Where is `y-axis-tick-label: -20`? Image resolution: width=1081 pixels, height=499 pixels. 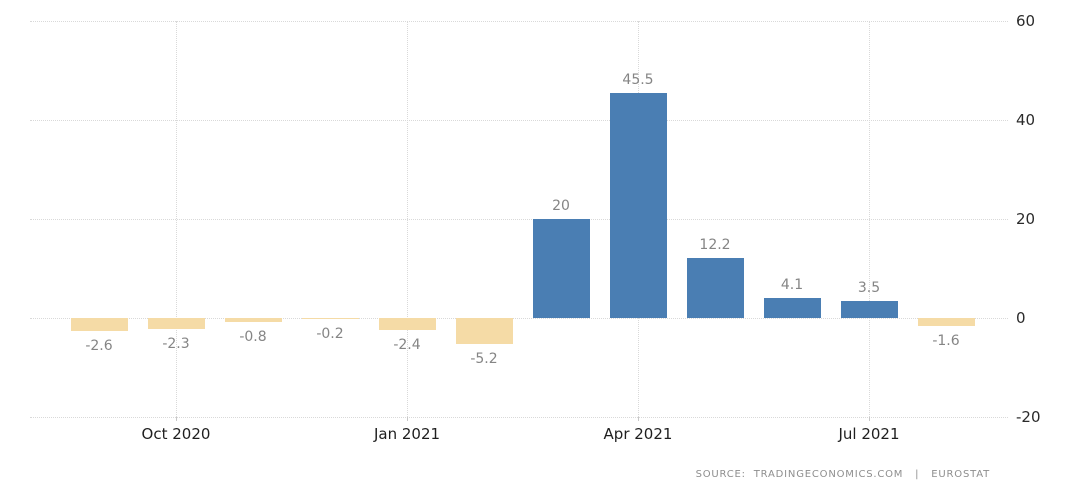
y-axis-tick-label: -20 is located at coordinates (1028, 417).